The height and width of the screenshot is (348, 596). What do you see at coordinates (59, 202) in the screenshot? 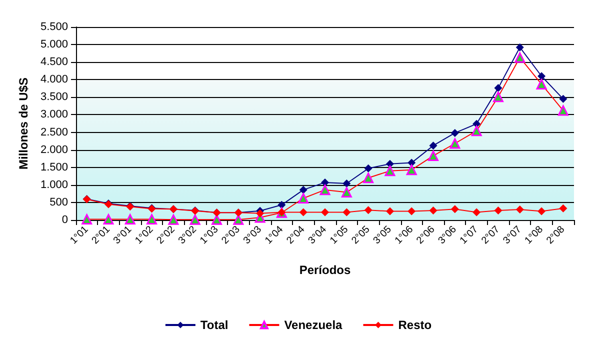
I see `y-tick-label: 500` at bounding box center [59, 202].